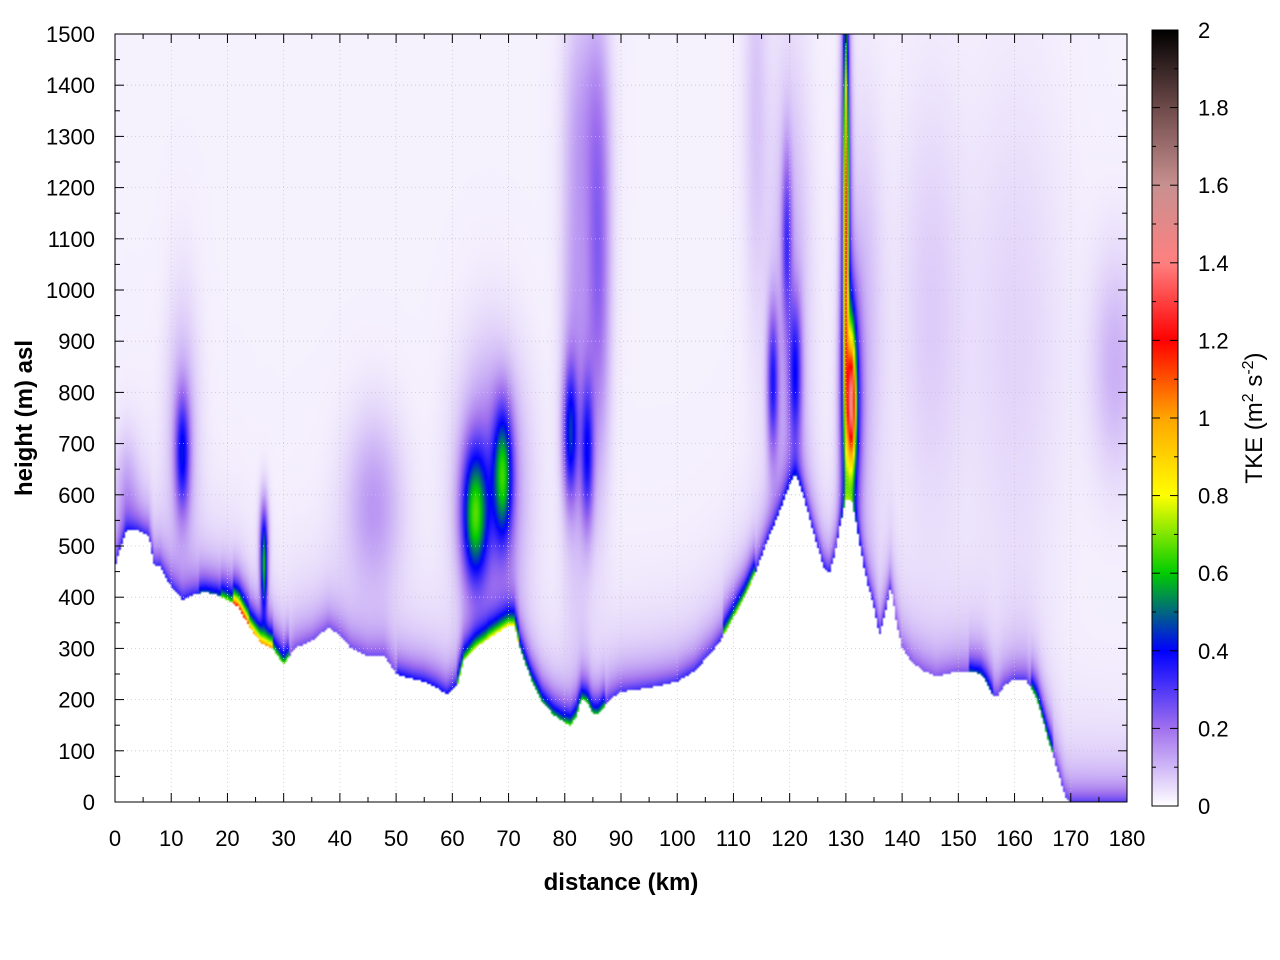 This screenshot has height=960, width=1280. I want to click on x-tick-label: 50, so click(396, 838).